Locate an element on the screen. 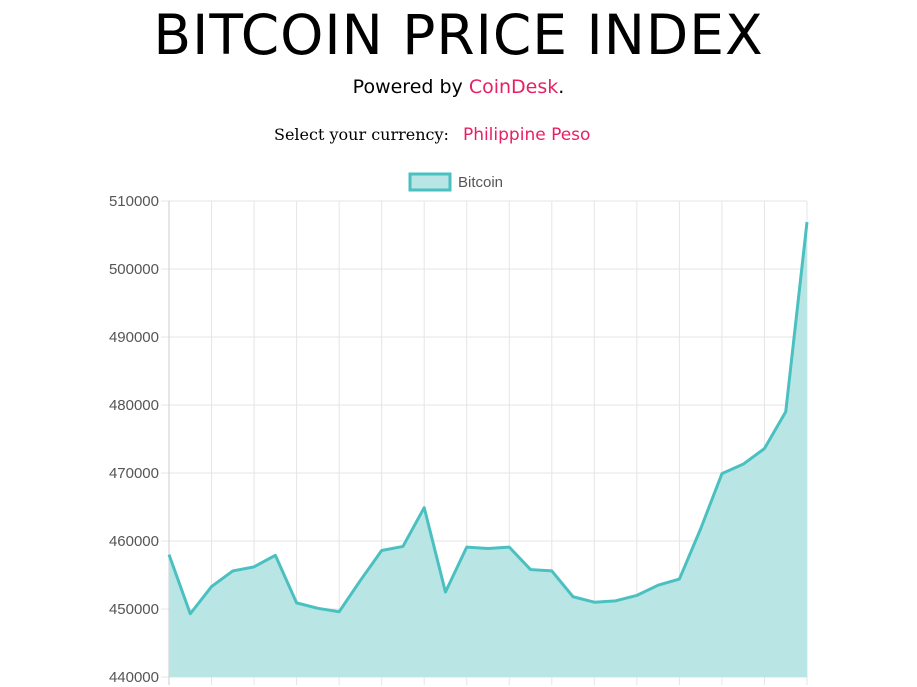 The image size is (917, 687). currency-selector-row: Select your currency: Philippine Peso is located at coordinates (432, 135).